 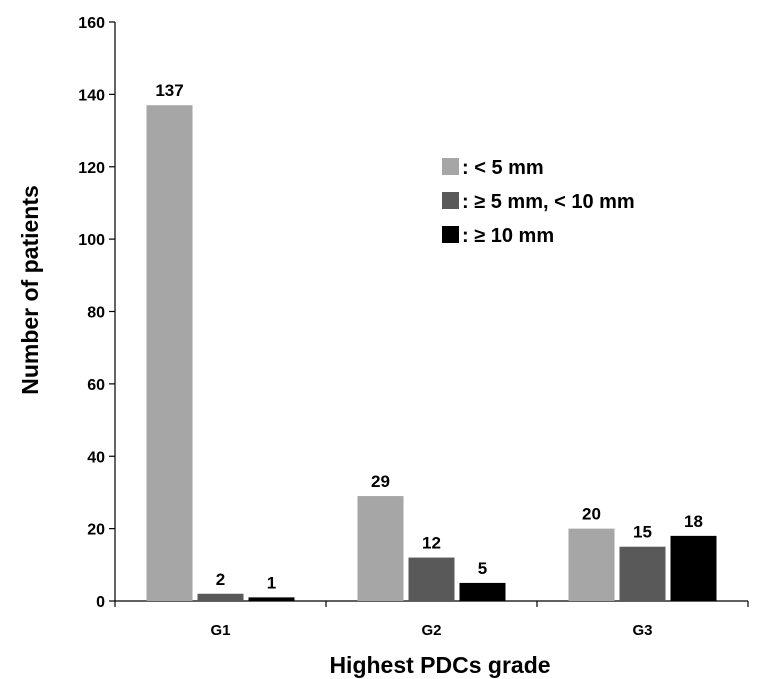 I want to click on y-tick-label: 120, so click(x=91, y=168).